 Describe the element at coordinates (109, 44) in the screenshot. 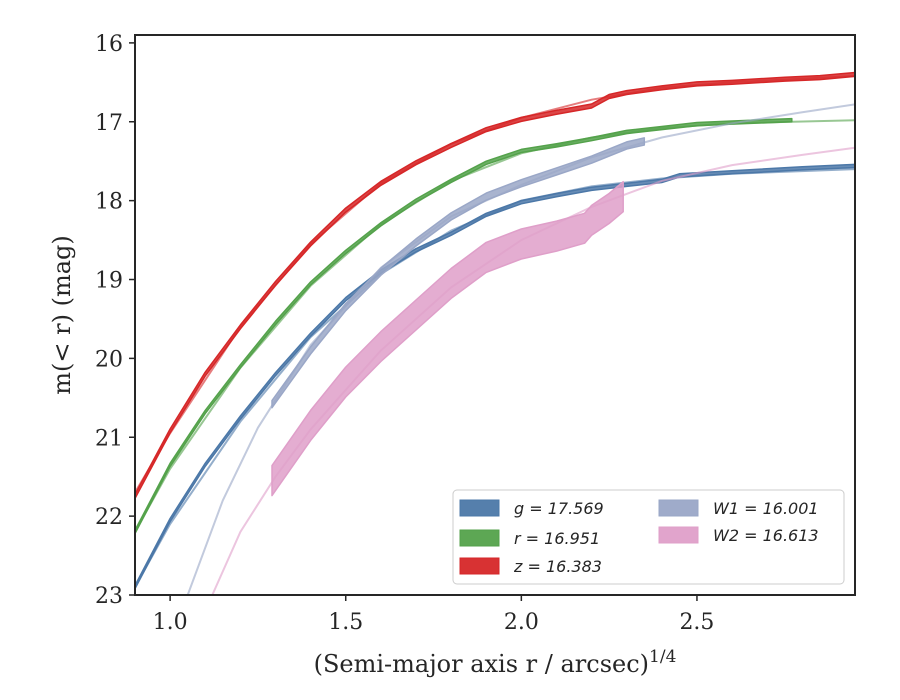

I see `y-tick-label: 16` at that location.